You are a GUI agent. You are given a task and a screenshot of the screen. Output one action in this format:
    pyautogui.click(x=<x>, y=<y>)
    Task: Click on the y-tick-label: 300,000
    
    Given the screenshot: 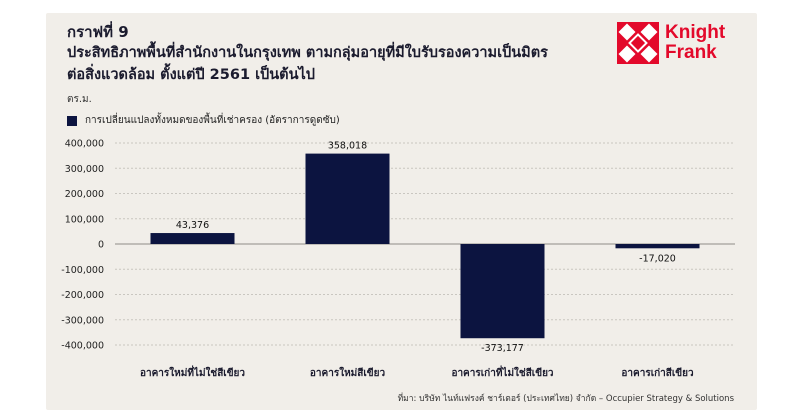 What is the action you would take?
    pyautogui.click(x=84, y=169)
    